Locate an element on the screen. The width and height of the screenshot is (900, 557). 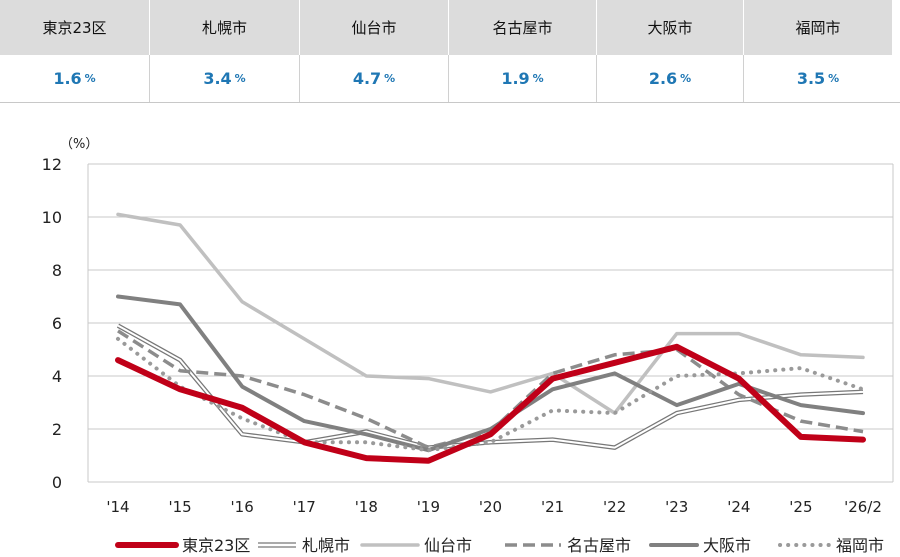
legend-label: 名古屋市 is located at coordinates (599, 545).